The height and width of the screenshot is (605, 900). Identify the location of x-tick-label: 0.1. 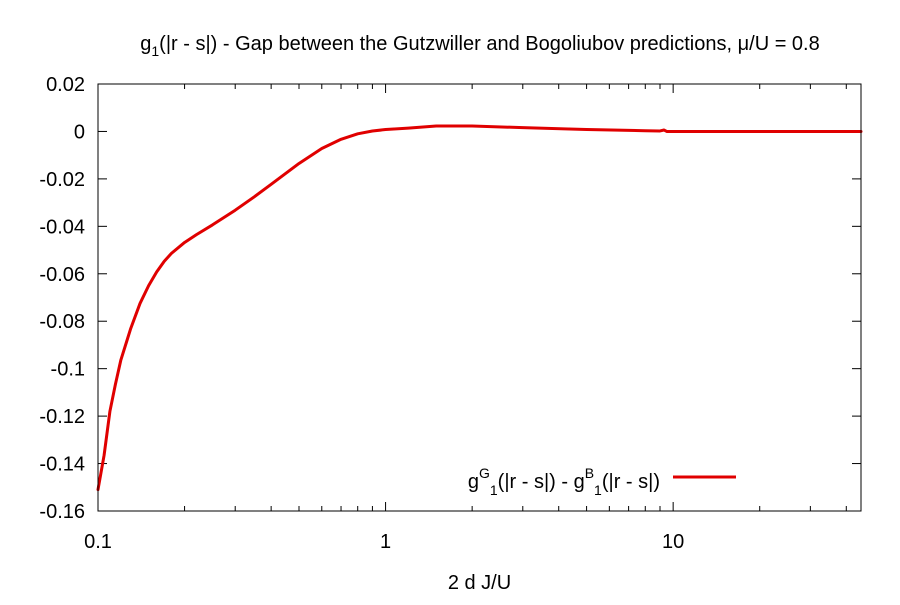
(98, 542).